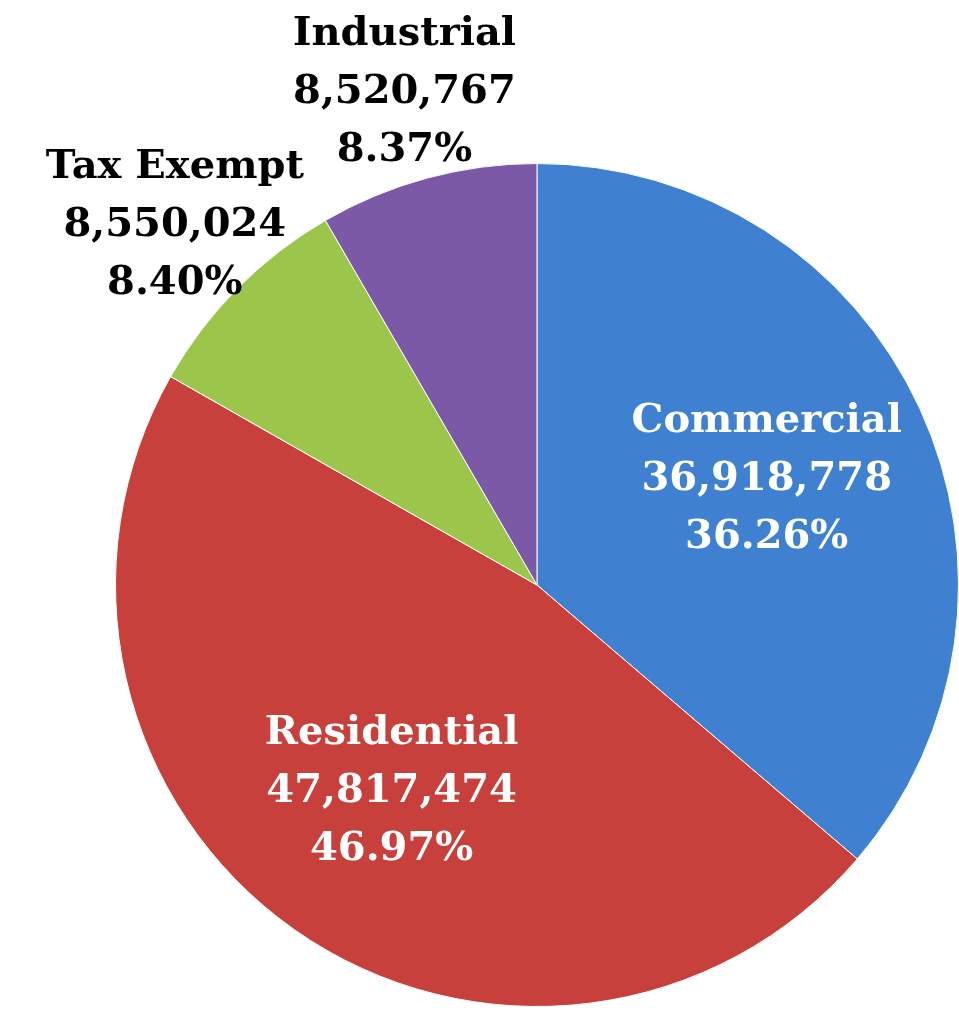 The image size is (959, 1024). I want to click on slice-label: Residential, so click(391, 730).